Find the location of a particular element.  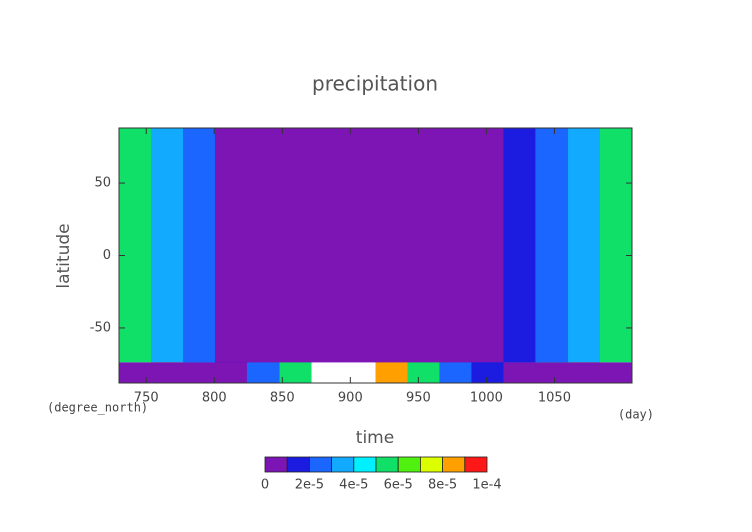

colorbar-tick-label: 1e-4 is located at coordinates (486, 485).